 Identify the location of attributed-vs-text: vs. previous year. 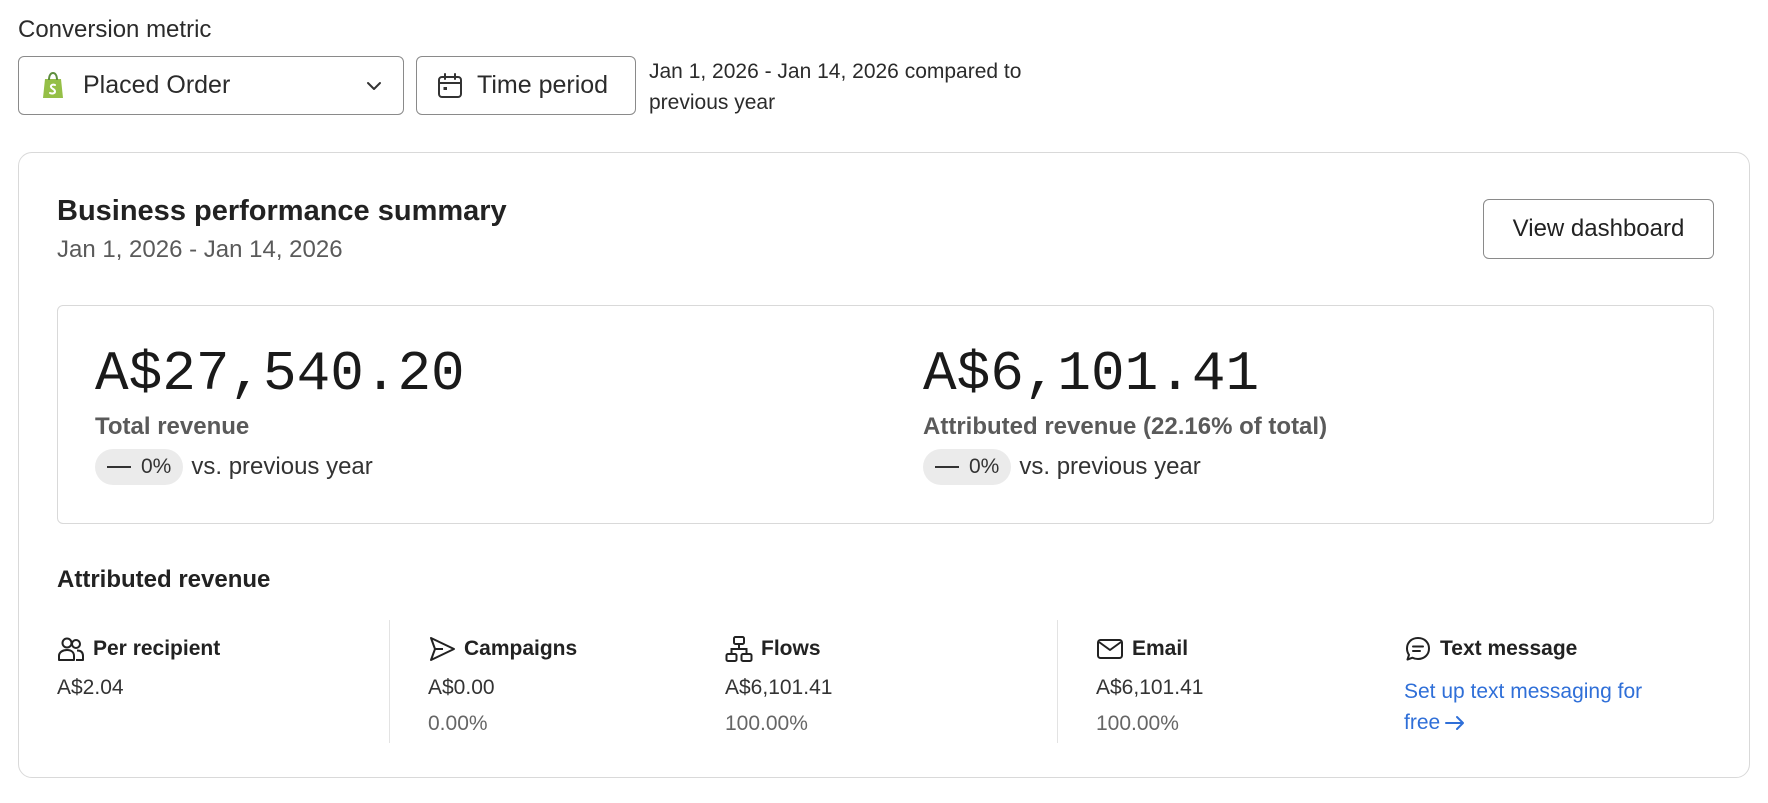
(1110, 466).